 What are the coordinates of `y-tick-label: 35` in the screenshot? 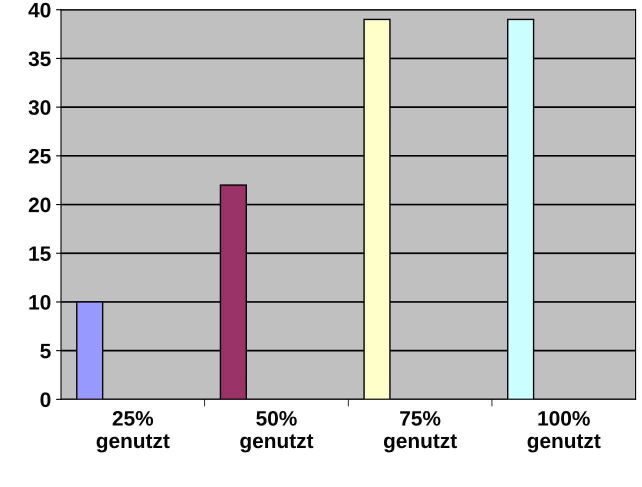 It's located at (39, 58).